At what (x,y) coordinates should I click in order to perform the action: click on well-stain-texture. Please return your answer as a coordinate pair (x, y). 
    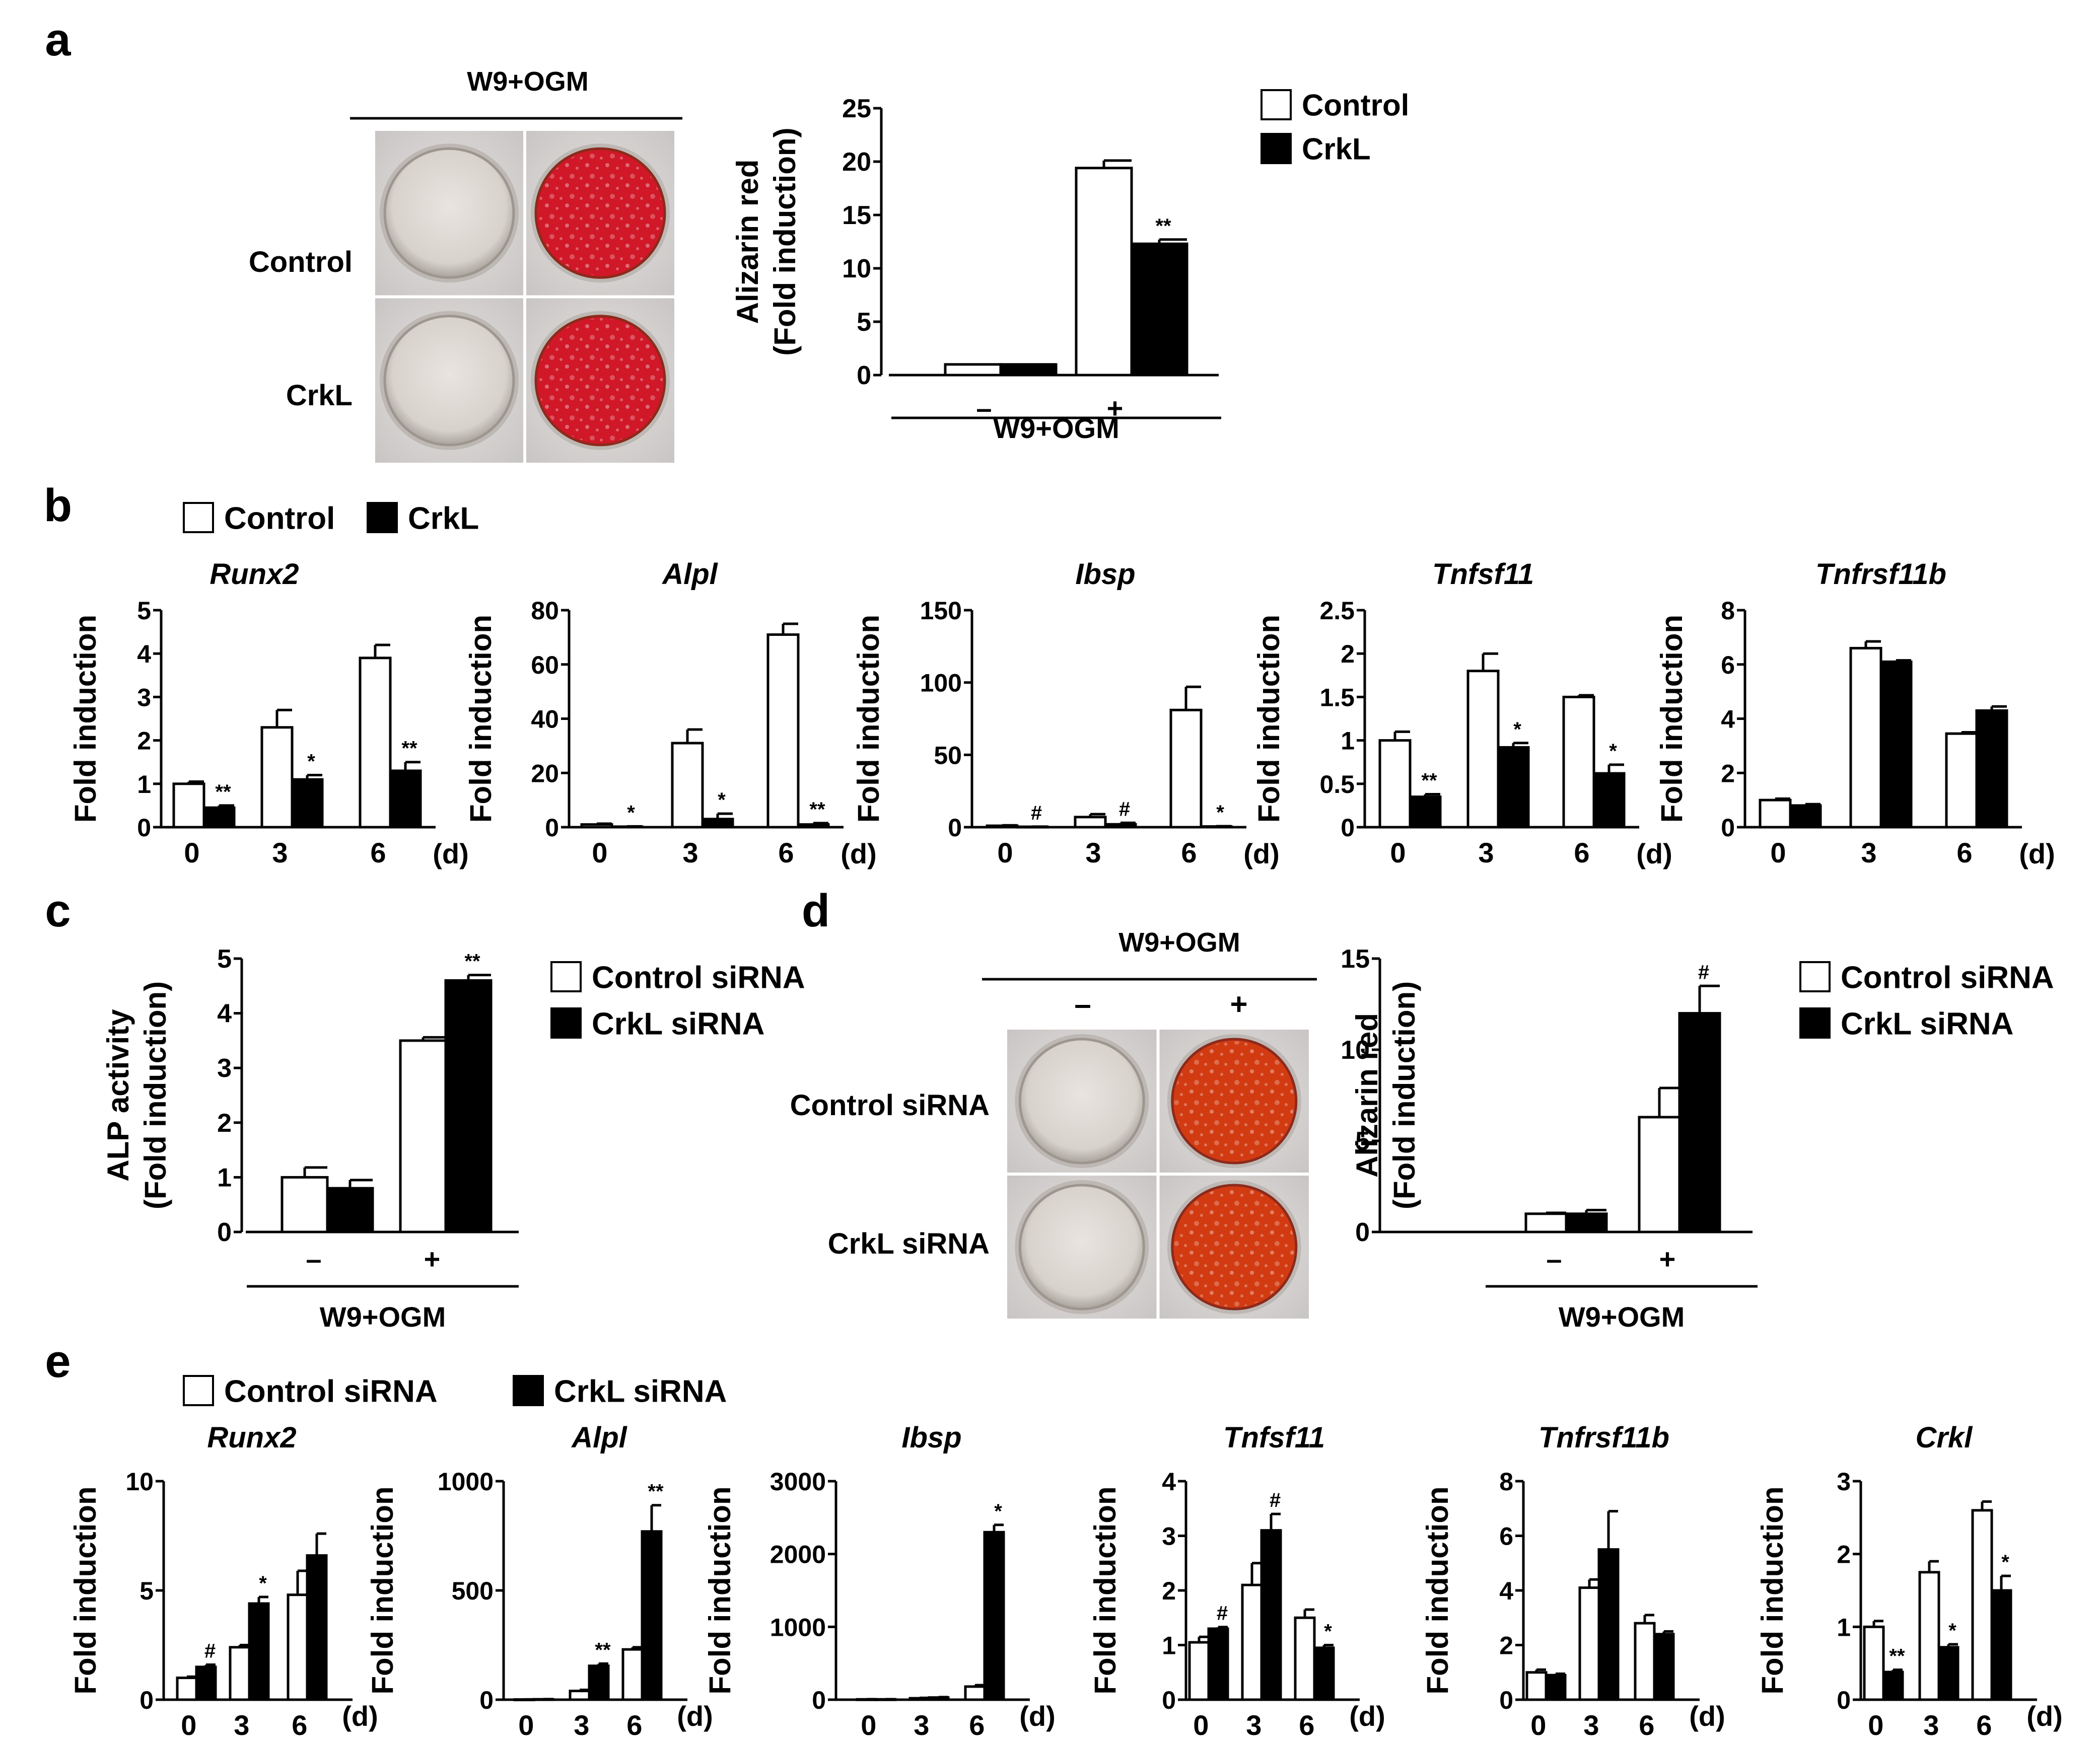
    Looking at the image, I should click on (600, 213).